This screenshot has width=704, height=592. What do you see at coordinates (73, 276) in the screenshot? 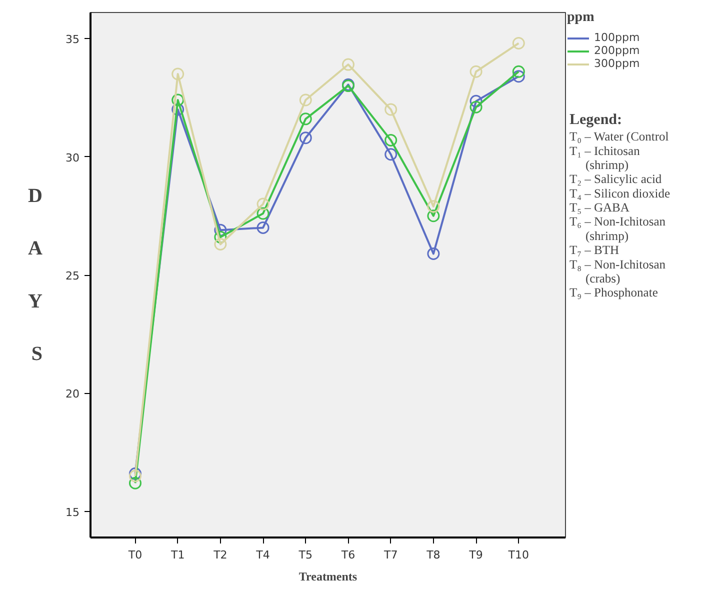
I see `y-tick-label: 25` at bounding box center [73, 276].